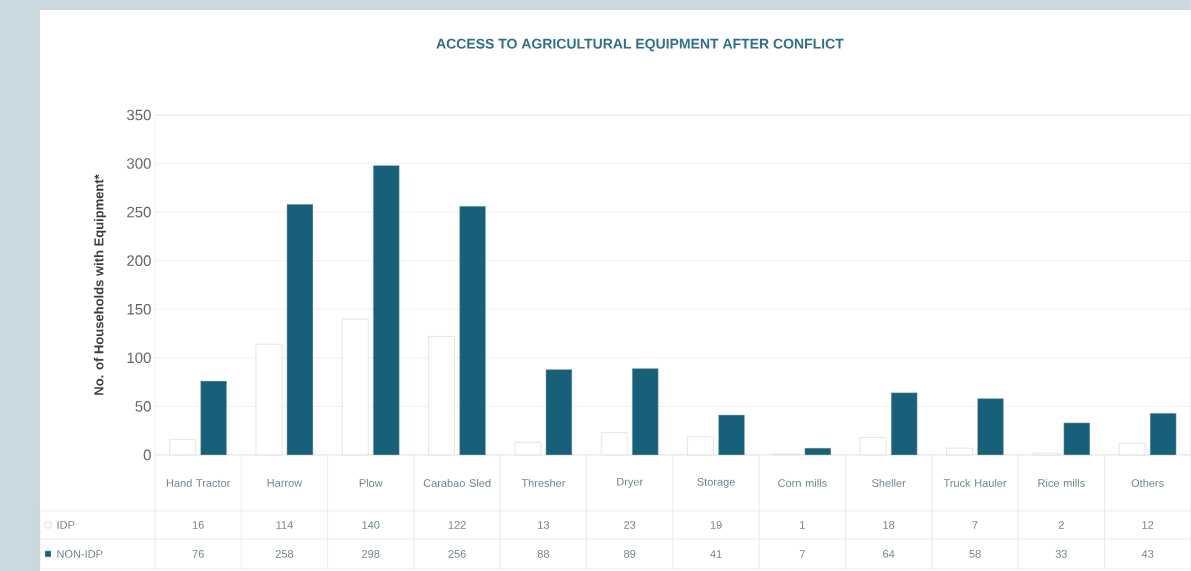  Describe the element at coordinates (889, 554) in the screenshot. I see `data-label: 64` at that location.